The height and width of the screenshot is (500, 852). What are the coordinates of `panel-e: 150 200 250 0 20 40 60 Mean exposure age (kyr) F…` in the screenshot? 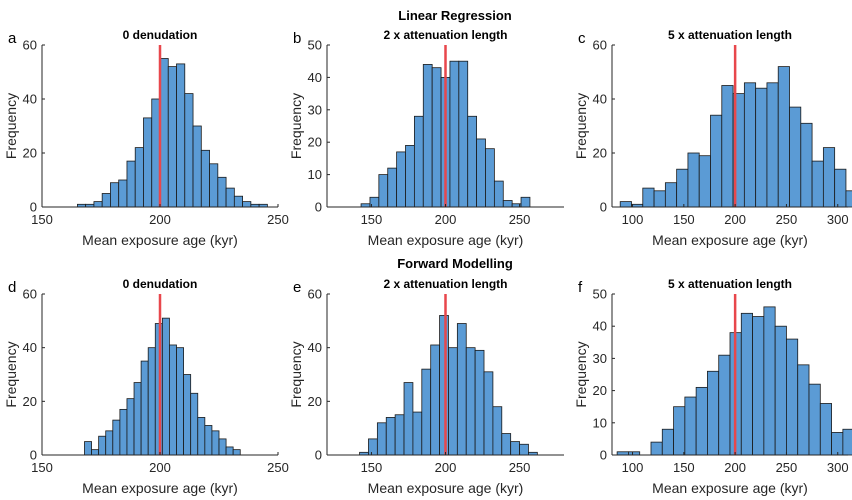 It's located at (426, 386).